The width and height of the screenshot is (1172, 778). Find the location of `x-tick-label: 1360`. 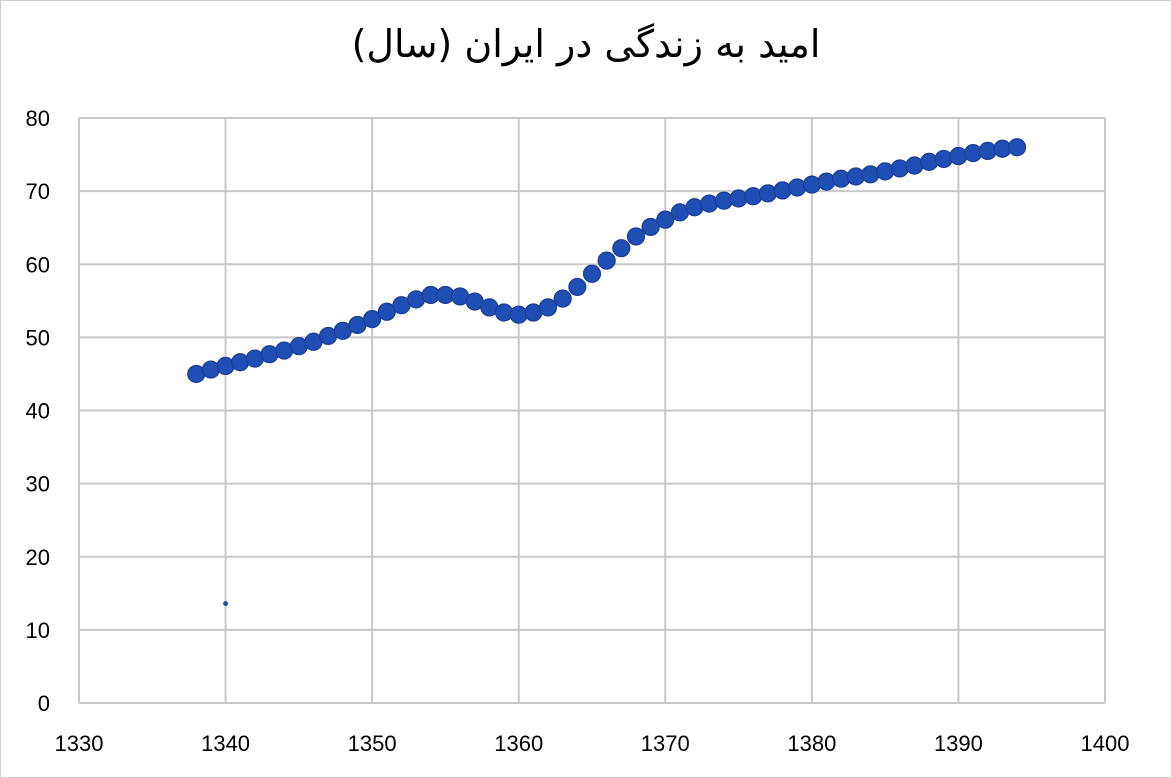

x-tick-label: 1360 is located at coordinates (518, 743).